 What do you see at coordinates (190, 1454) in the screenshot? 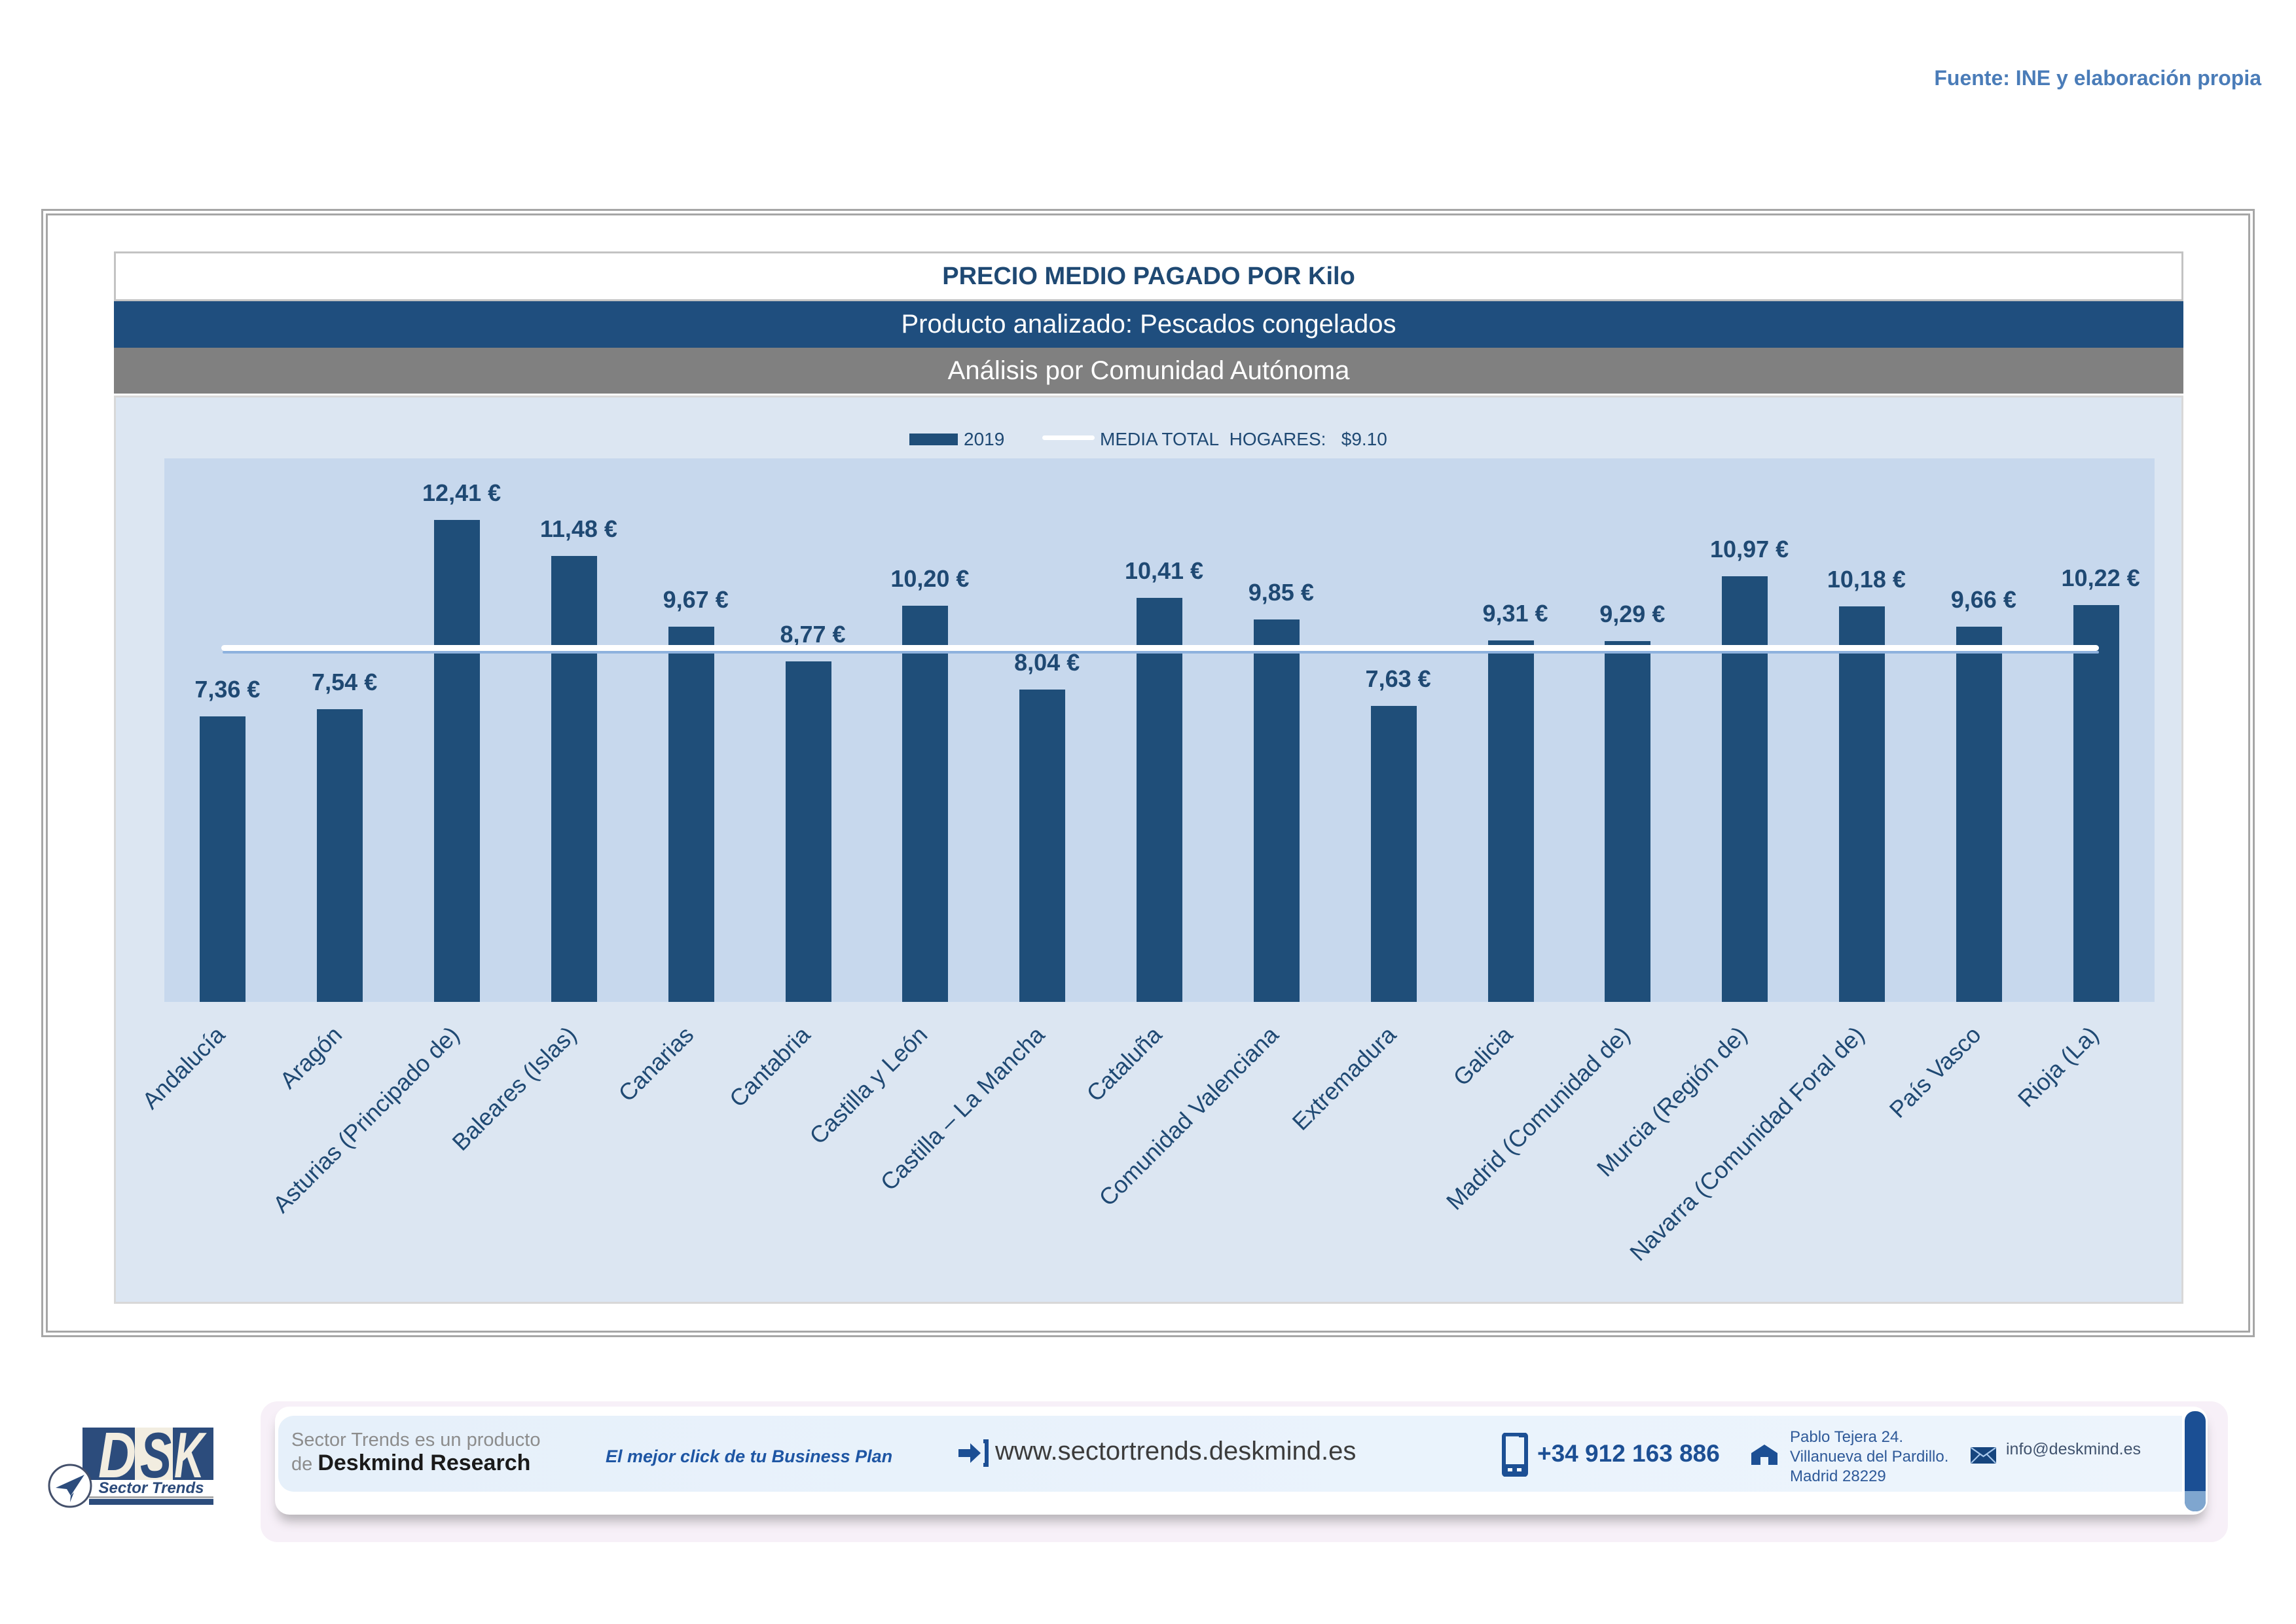
I see `svg-text: K` at bounding box center [190, 1454].